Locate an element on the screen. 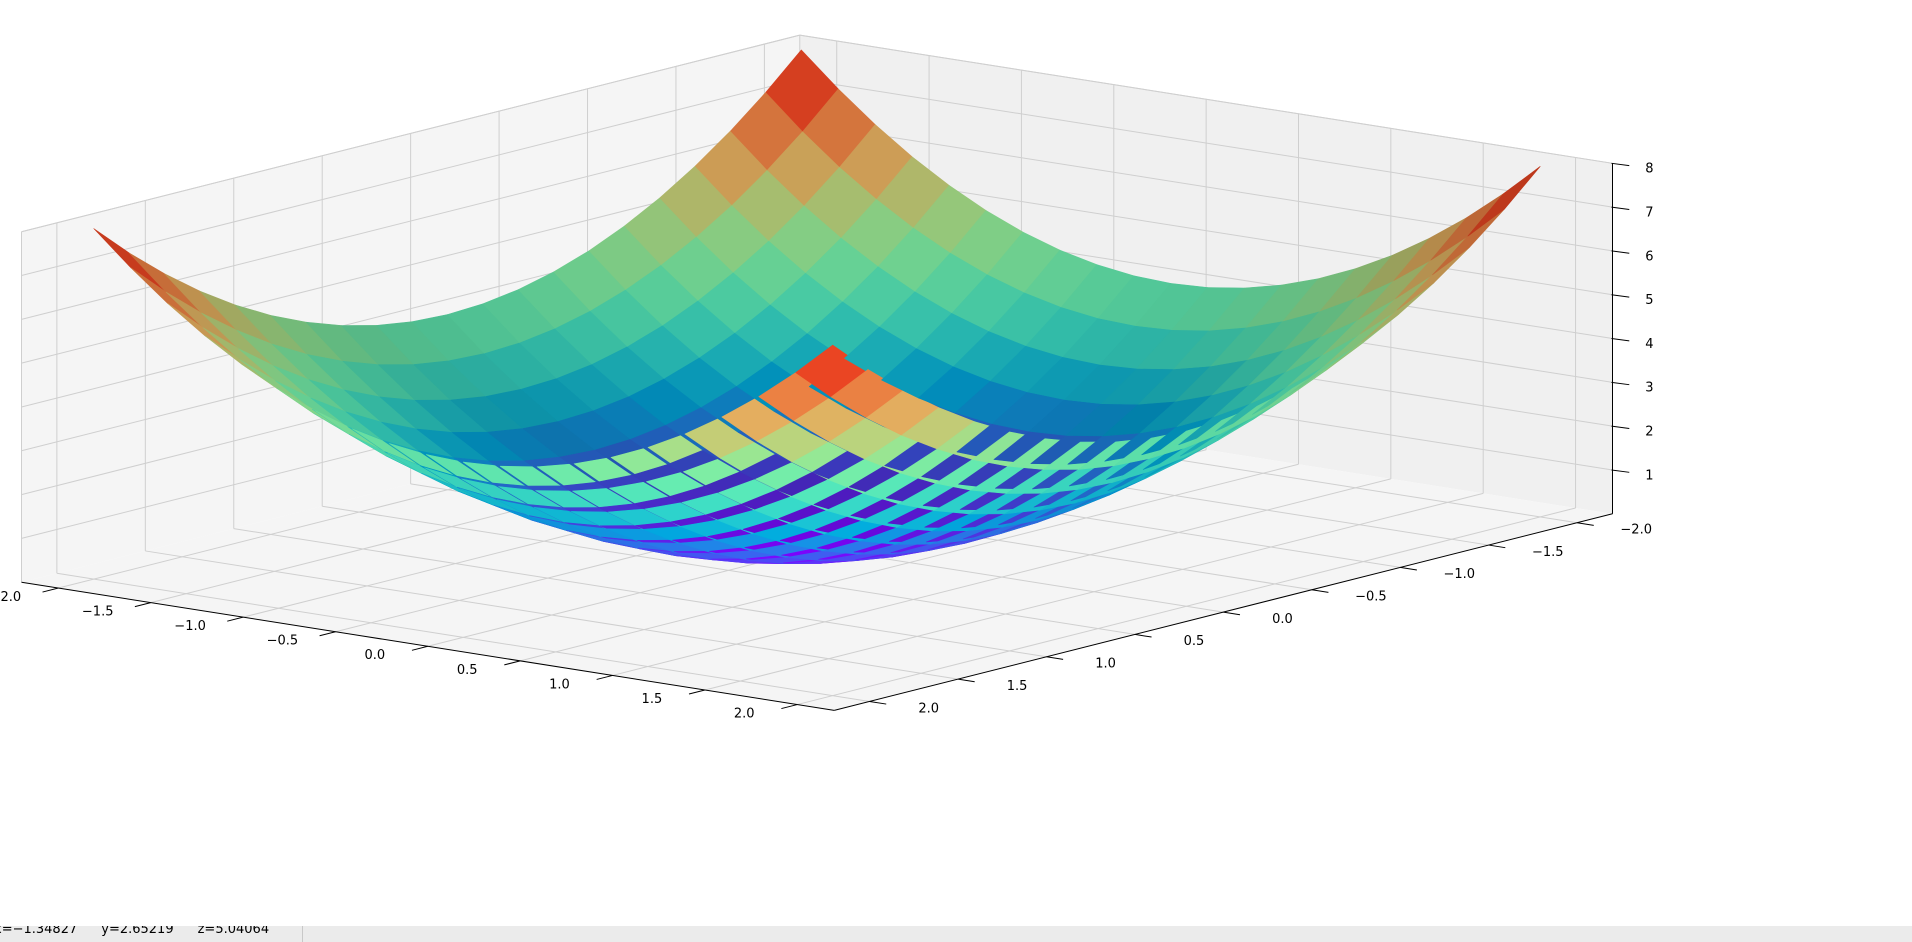 This screenshot has width=1912, height=942. z-tick-label: 7 is located at coordinates (1649, 212).